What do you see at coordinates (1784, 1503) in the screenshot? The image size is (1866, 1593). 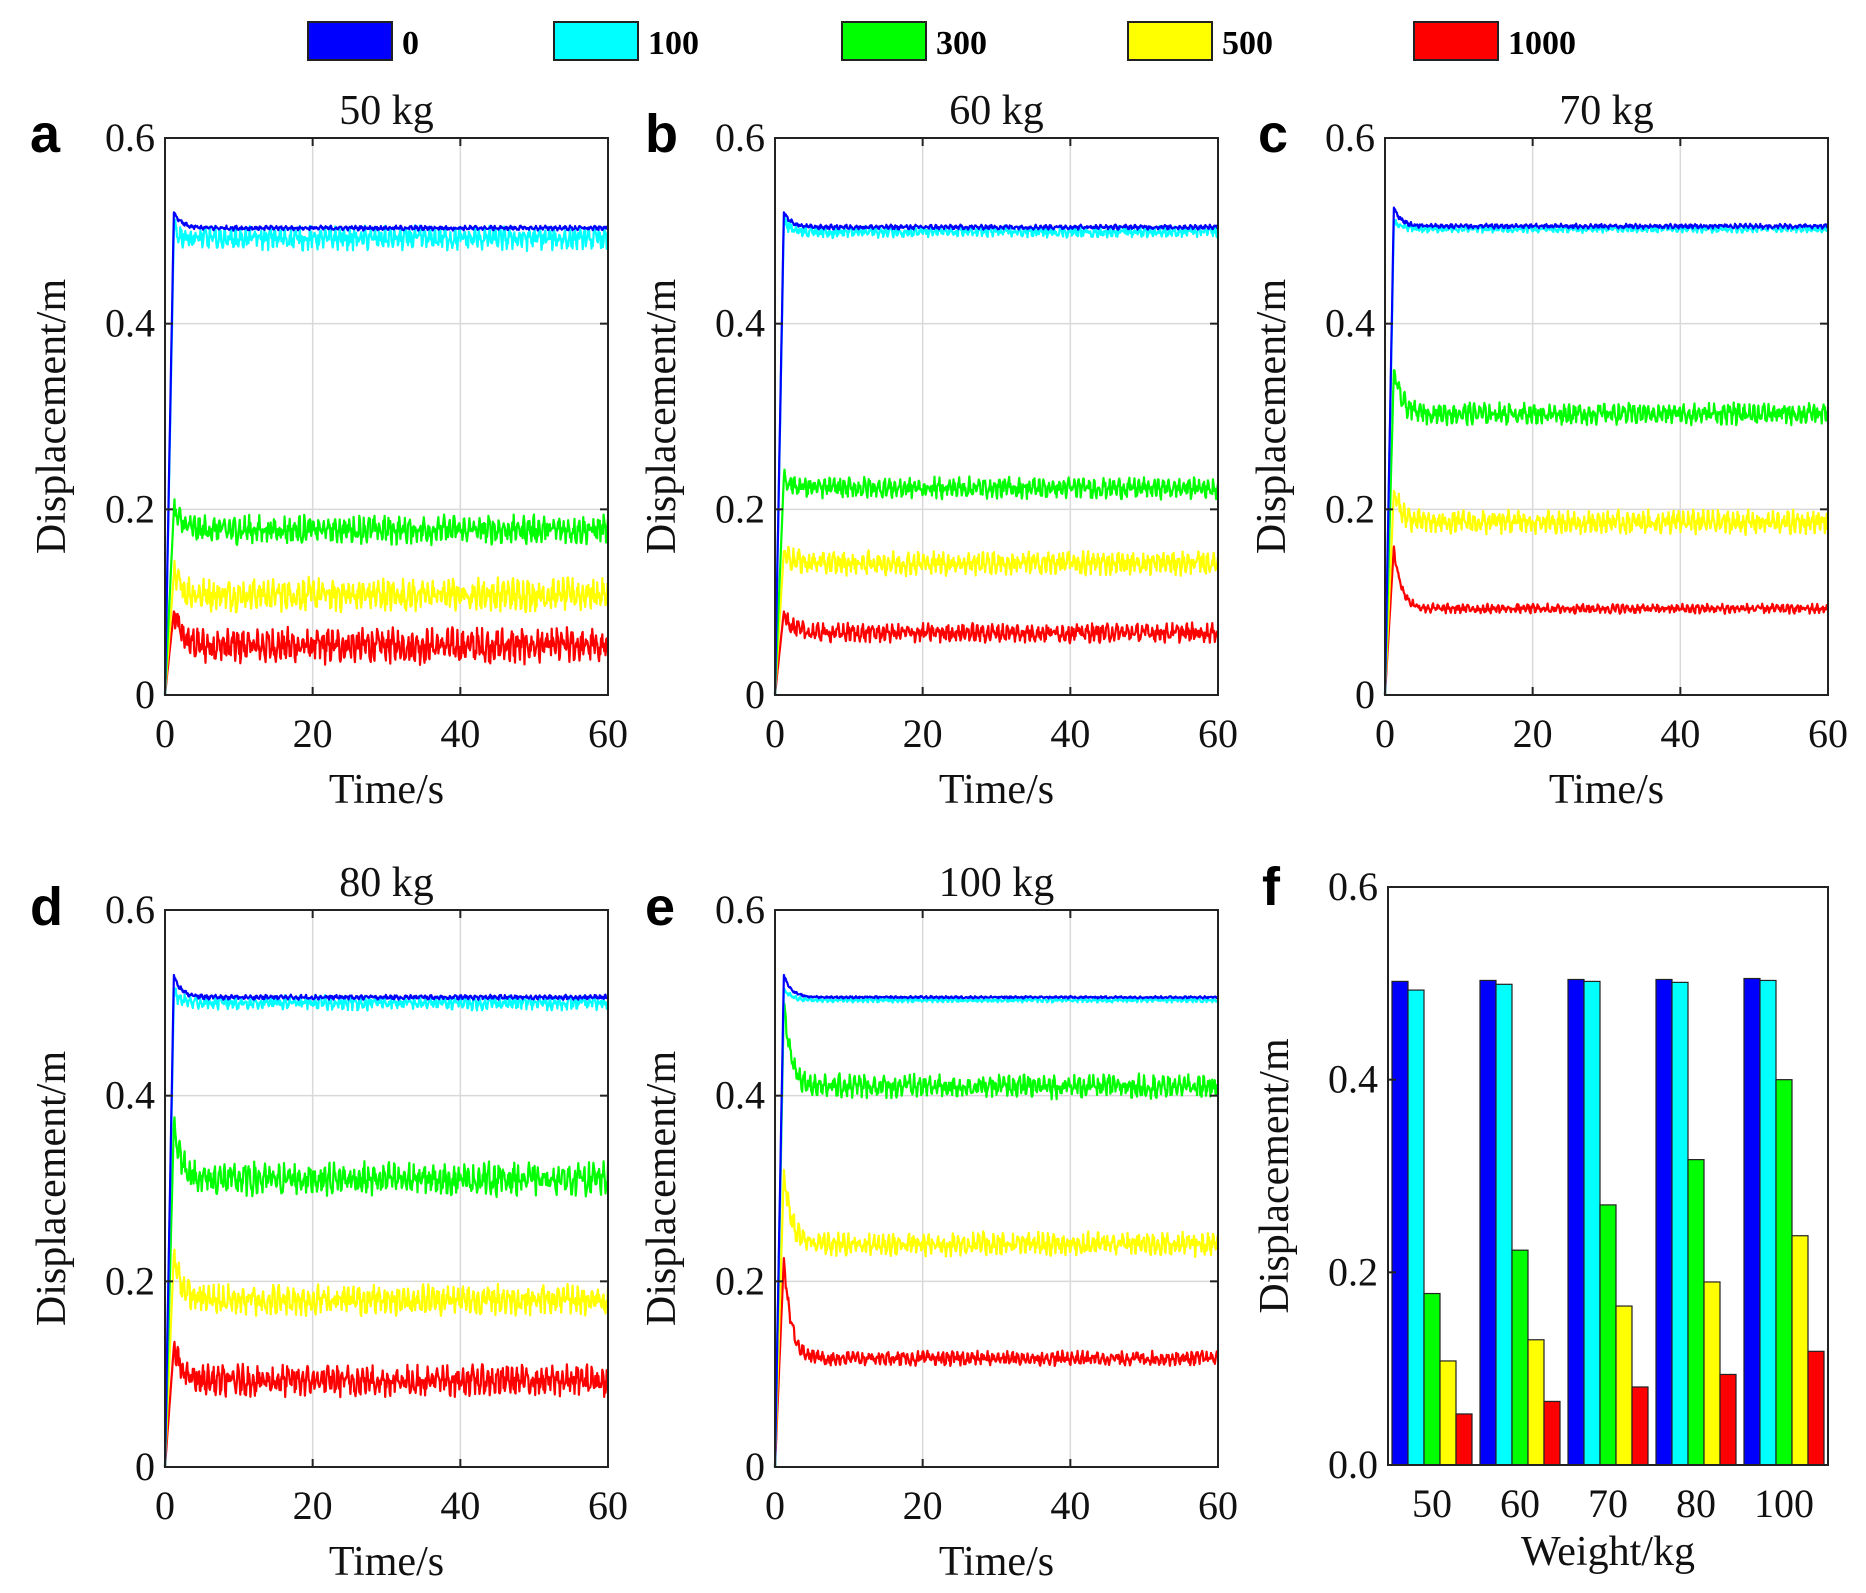 I see `x-tick-label: 100` at bounding box center [1784, 1503].